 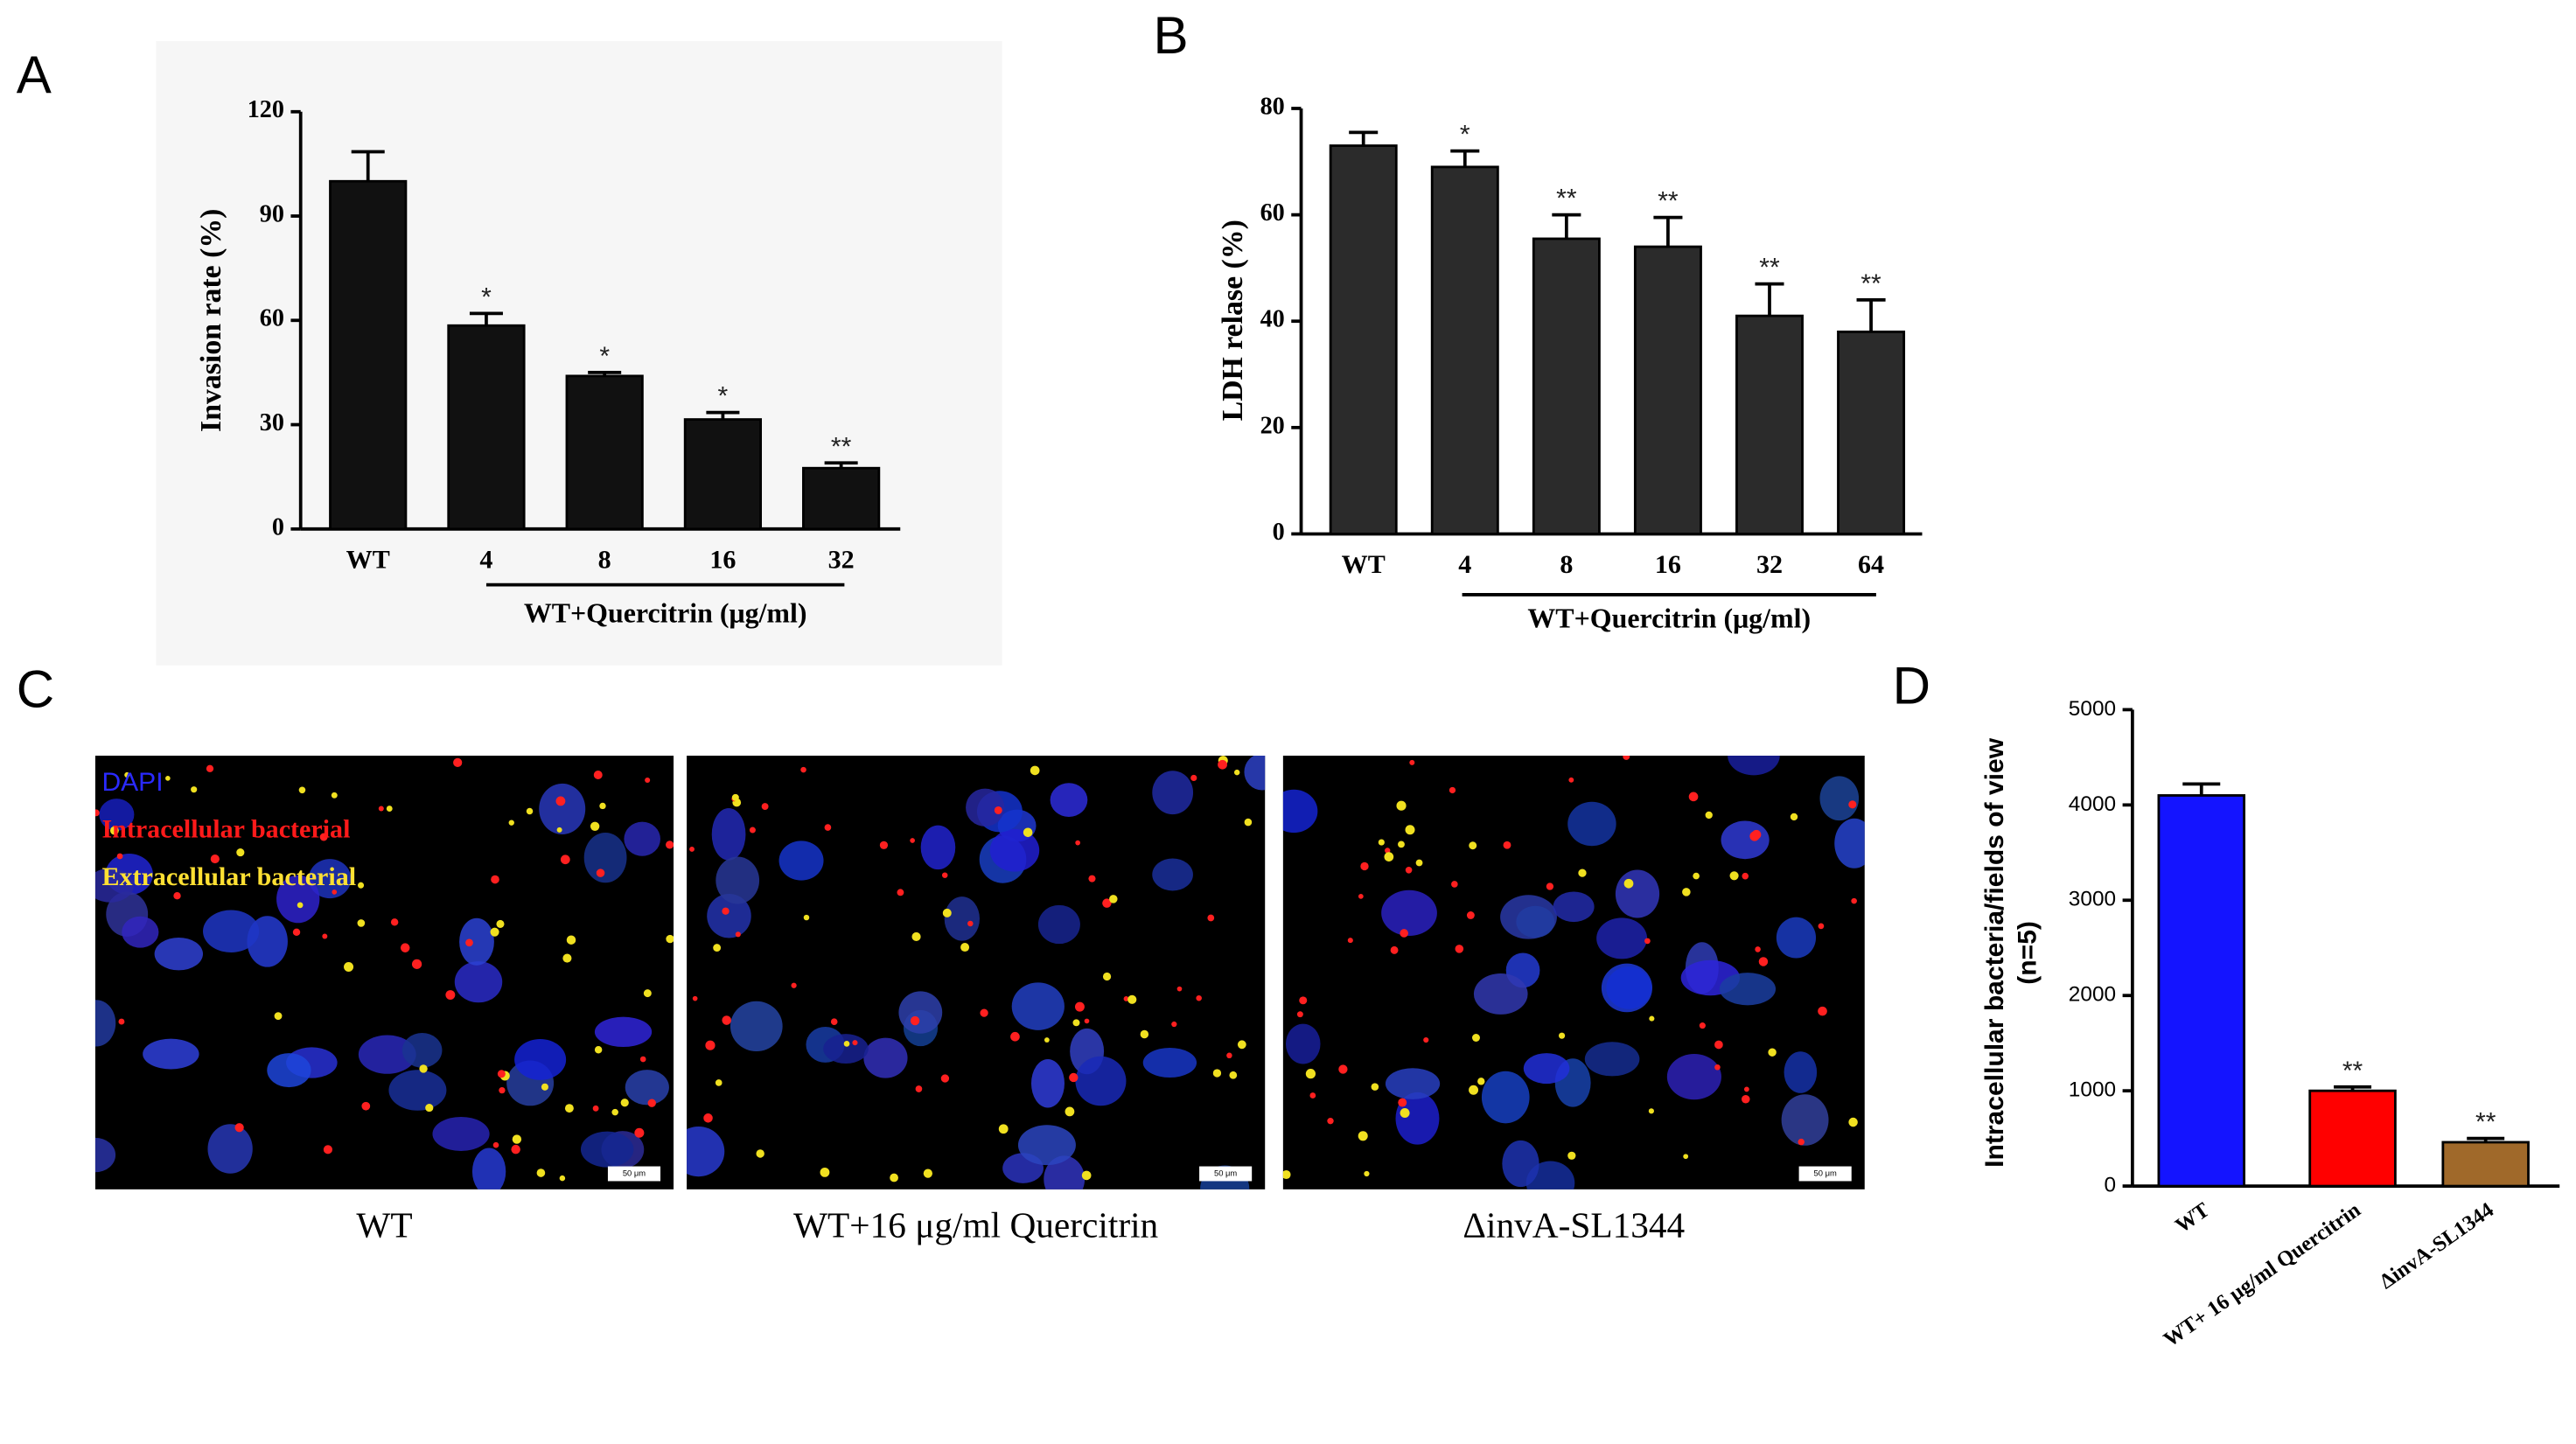 What do you see at coordinates (1279, 532) in the screenshot?
I see `y-tick-label: 0` at bounding box center [1279, 532].